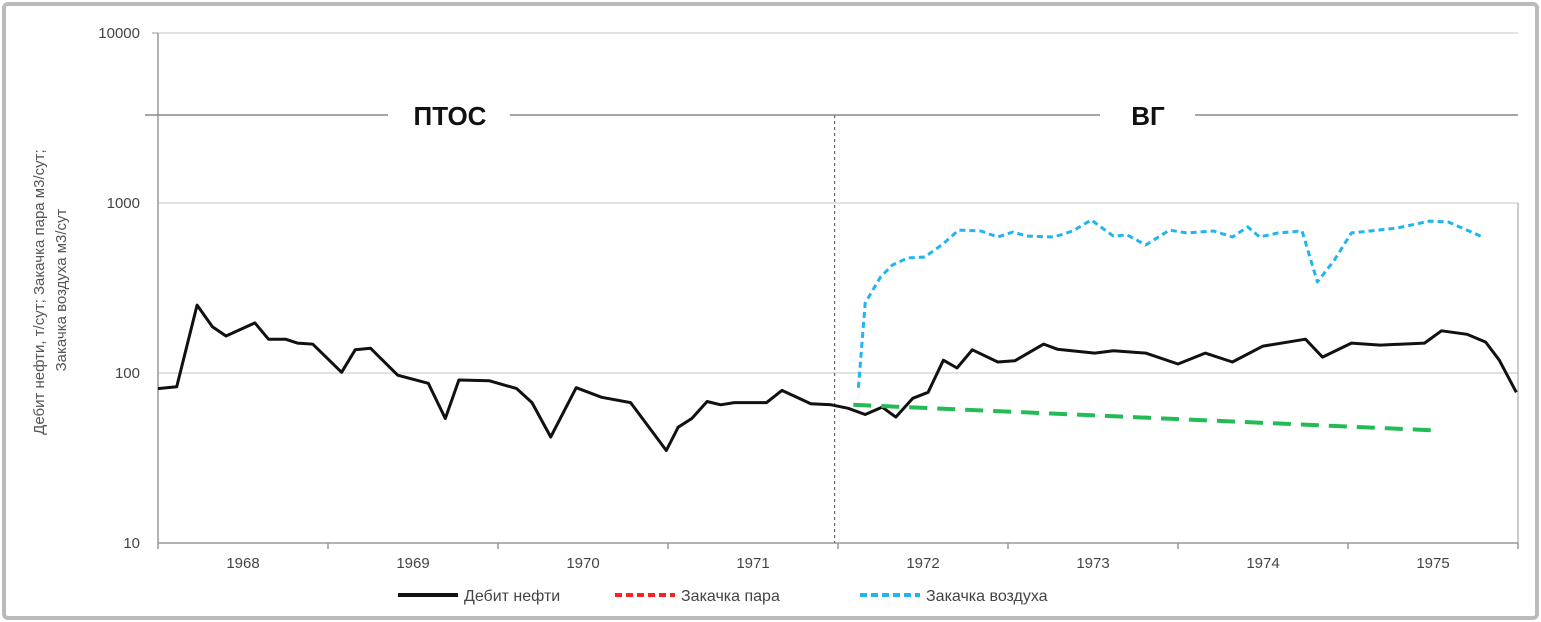 This screenshot has width=1541, height=622. What do you see at coordinates (730, 596) in the screenshot?
I see `legend-label: Закачка пара` at bounding box center [730, 596].